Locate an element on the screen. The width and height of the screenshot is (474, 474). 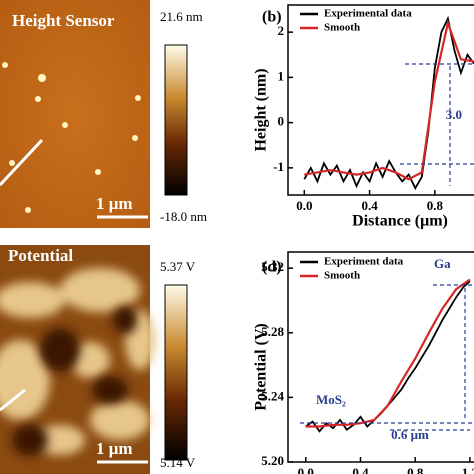
panel-label: (d) is located at coordinates (272, 267).